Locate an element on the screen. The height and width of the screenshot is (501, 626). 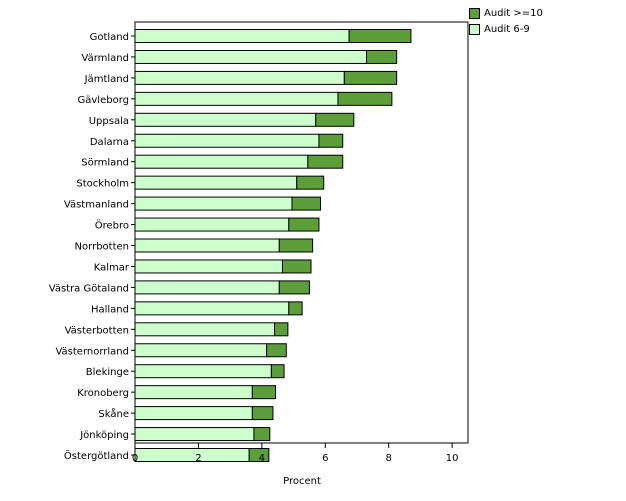
x-tick-label: 2 is located at coordinates (198, 458).